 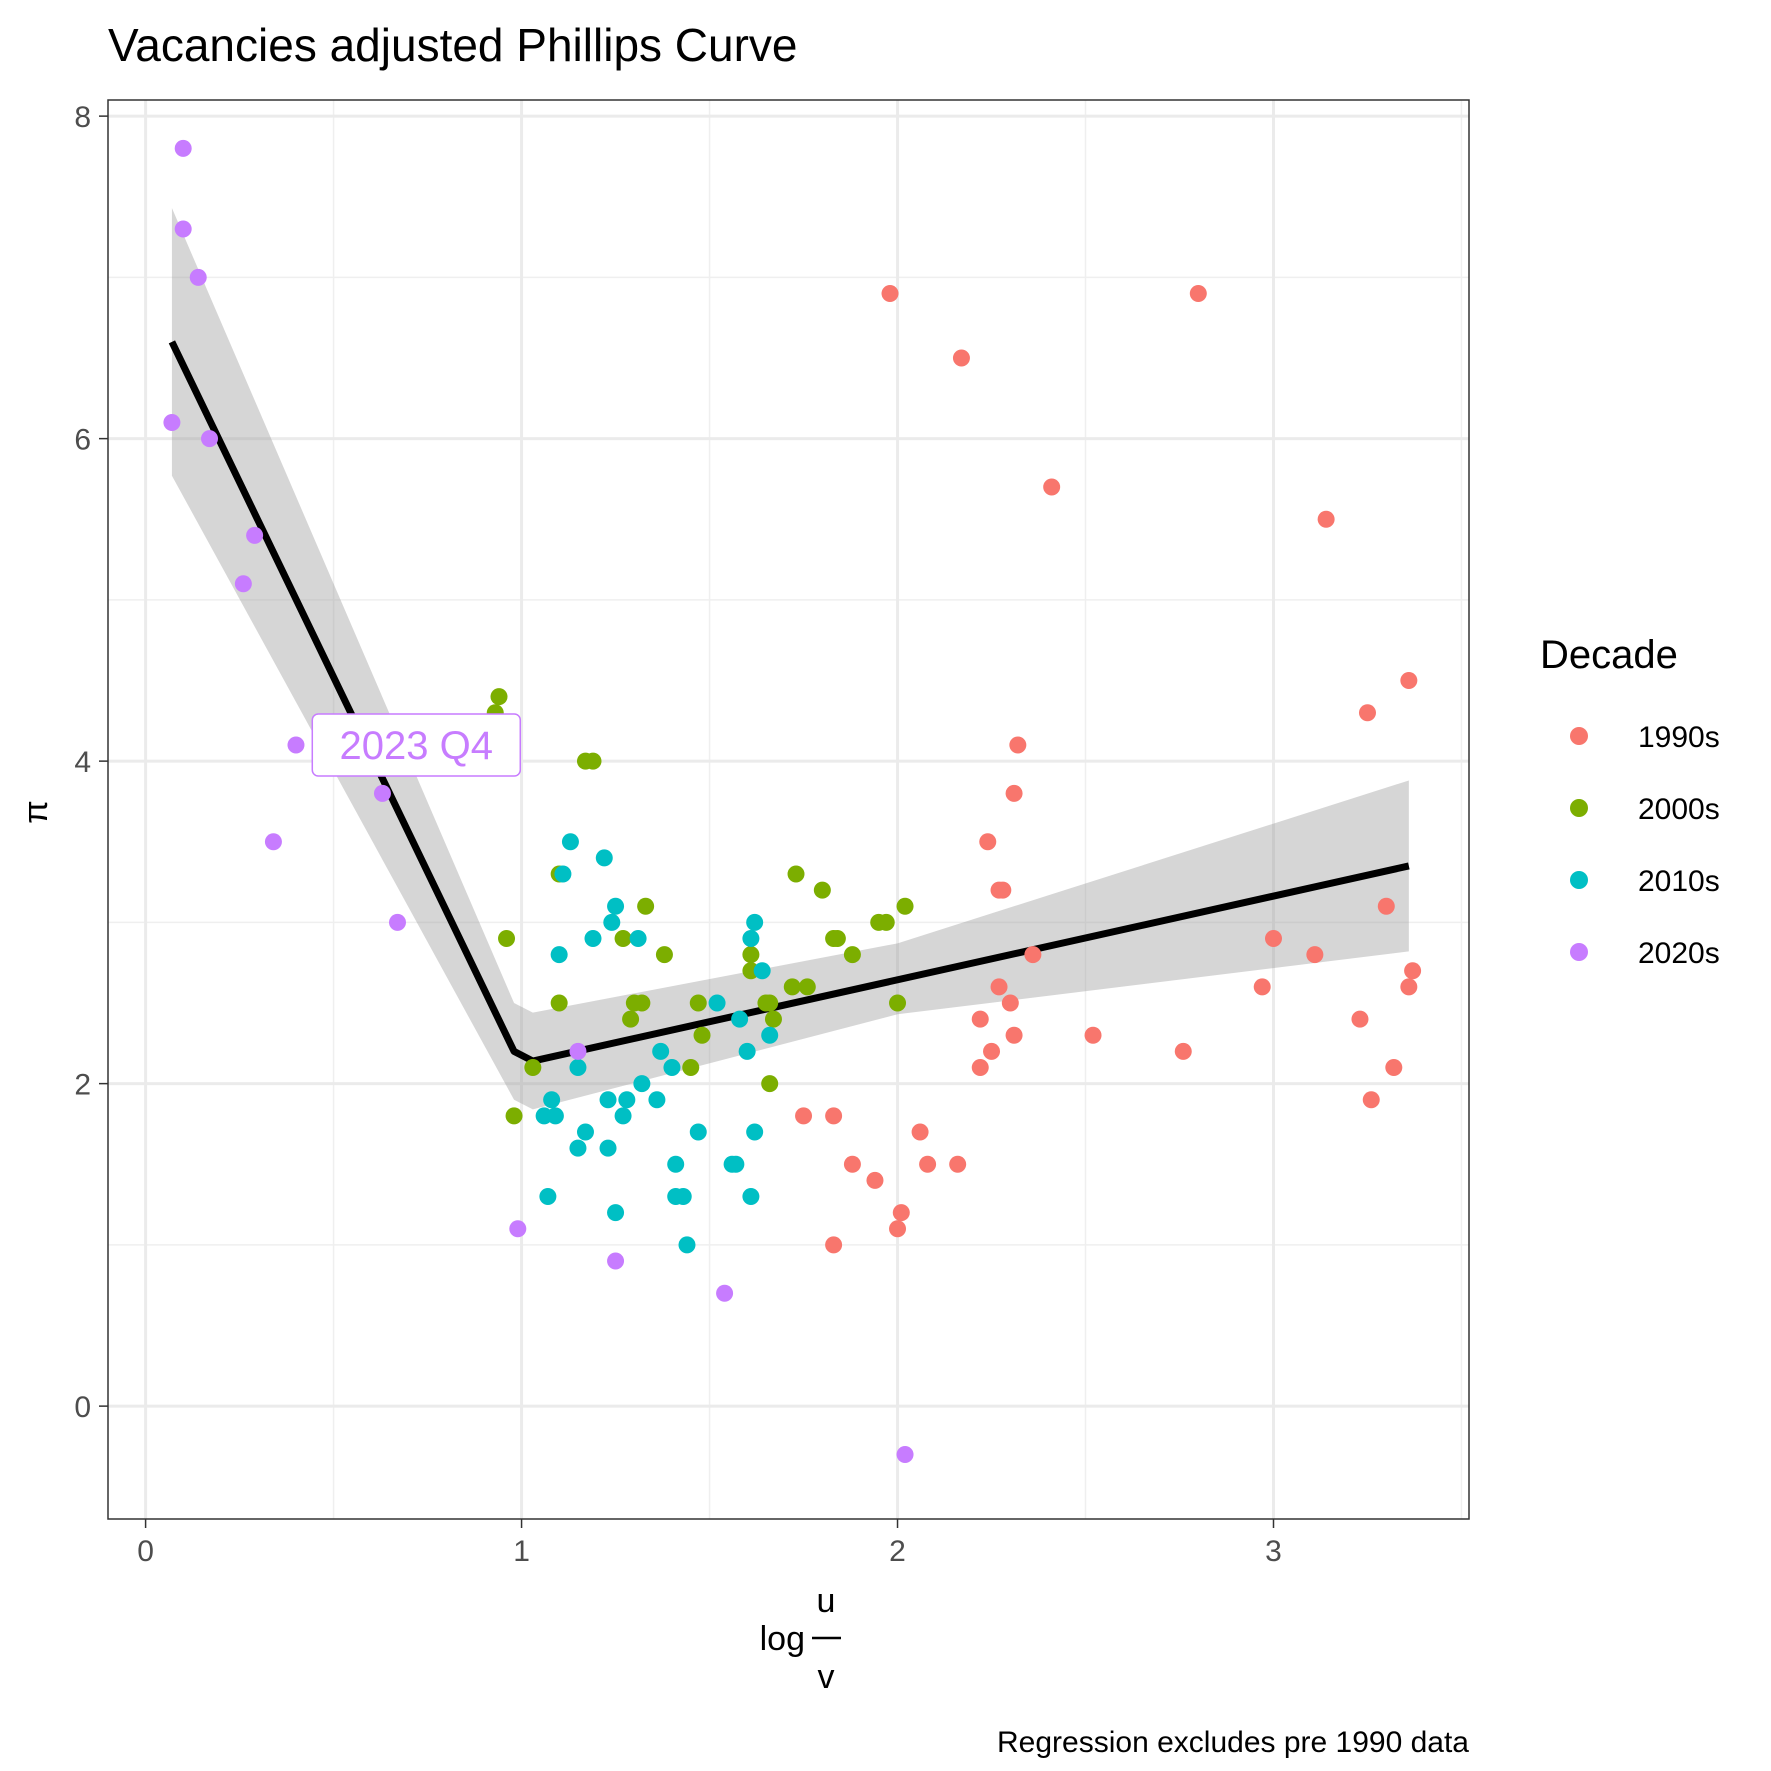 What do you see at coordinates (1579, 952) in the screenshot?
I see `legend-key-2020s` at bounding box center [1579, 952].